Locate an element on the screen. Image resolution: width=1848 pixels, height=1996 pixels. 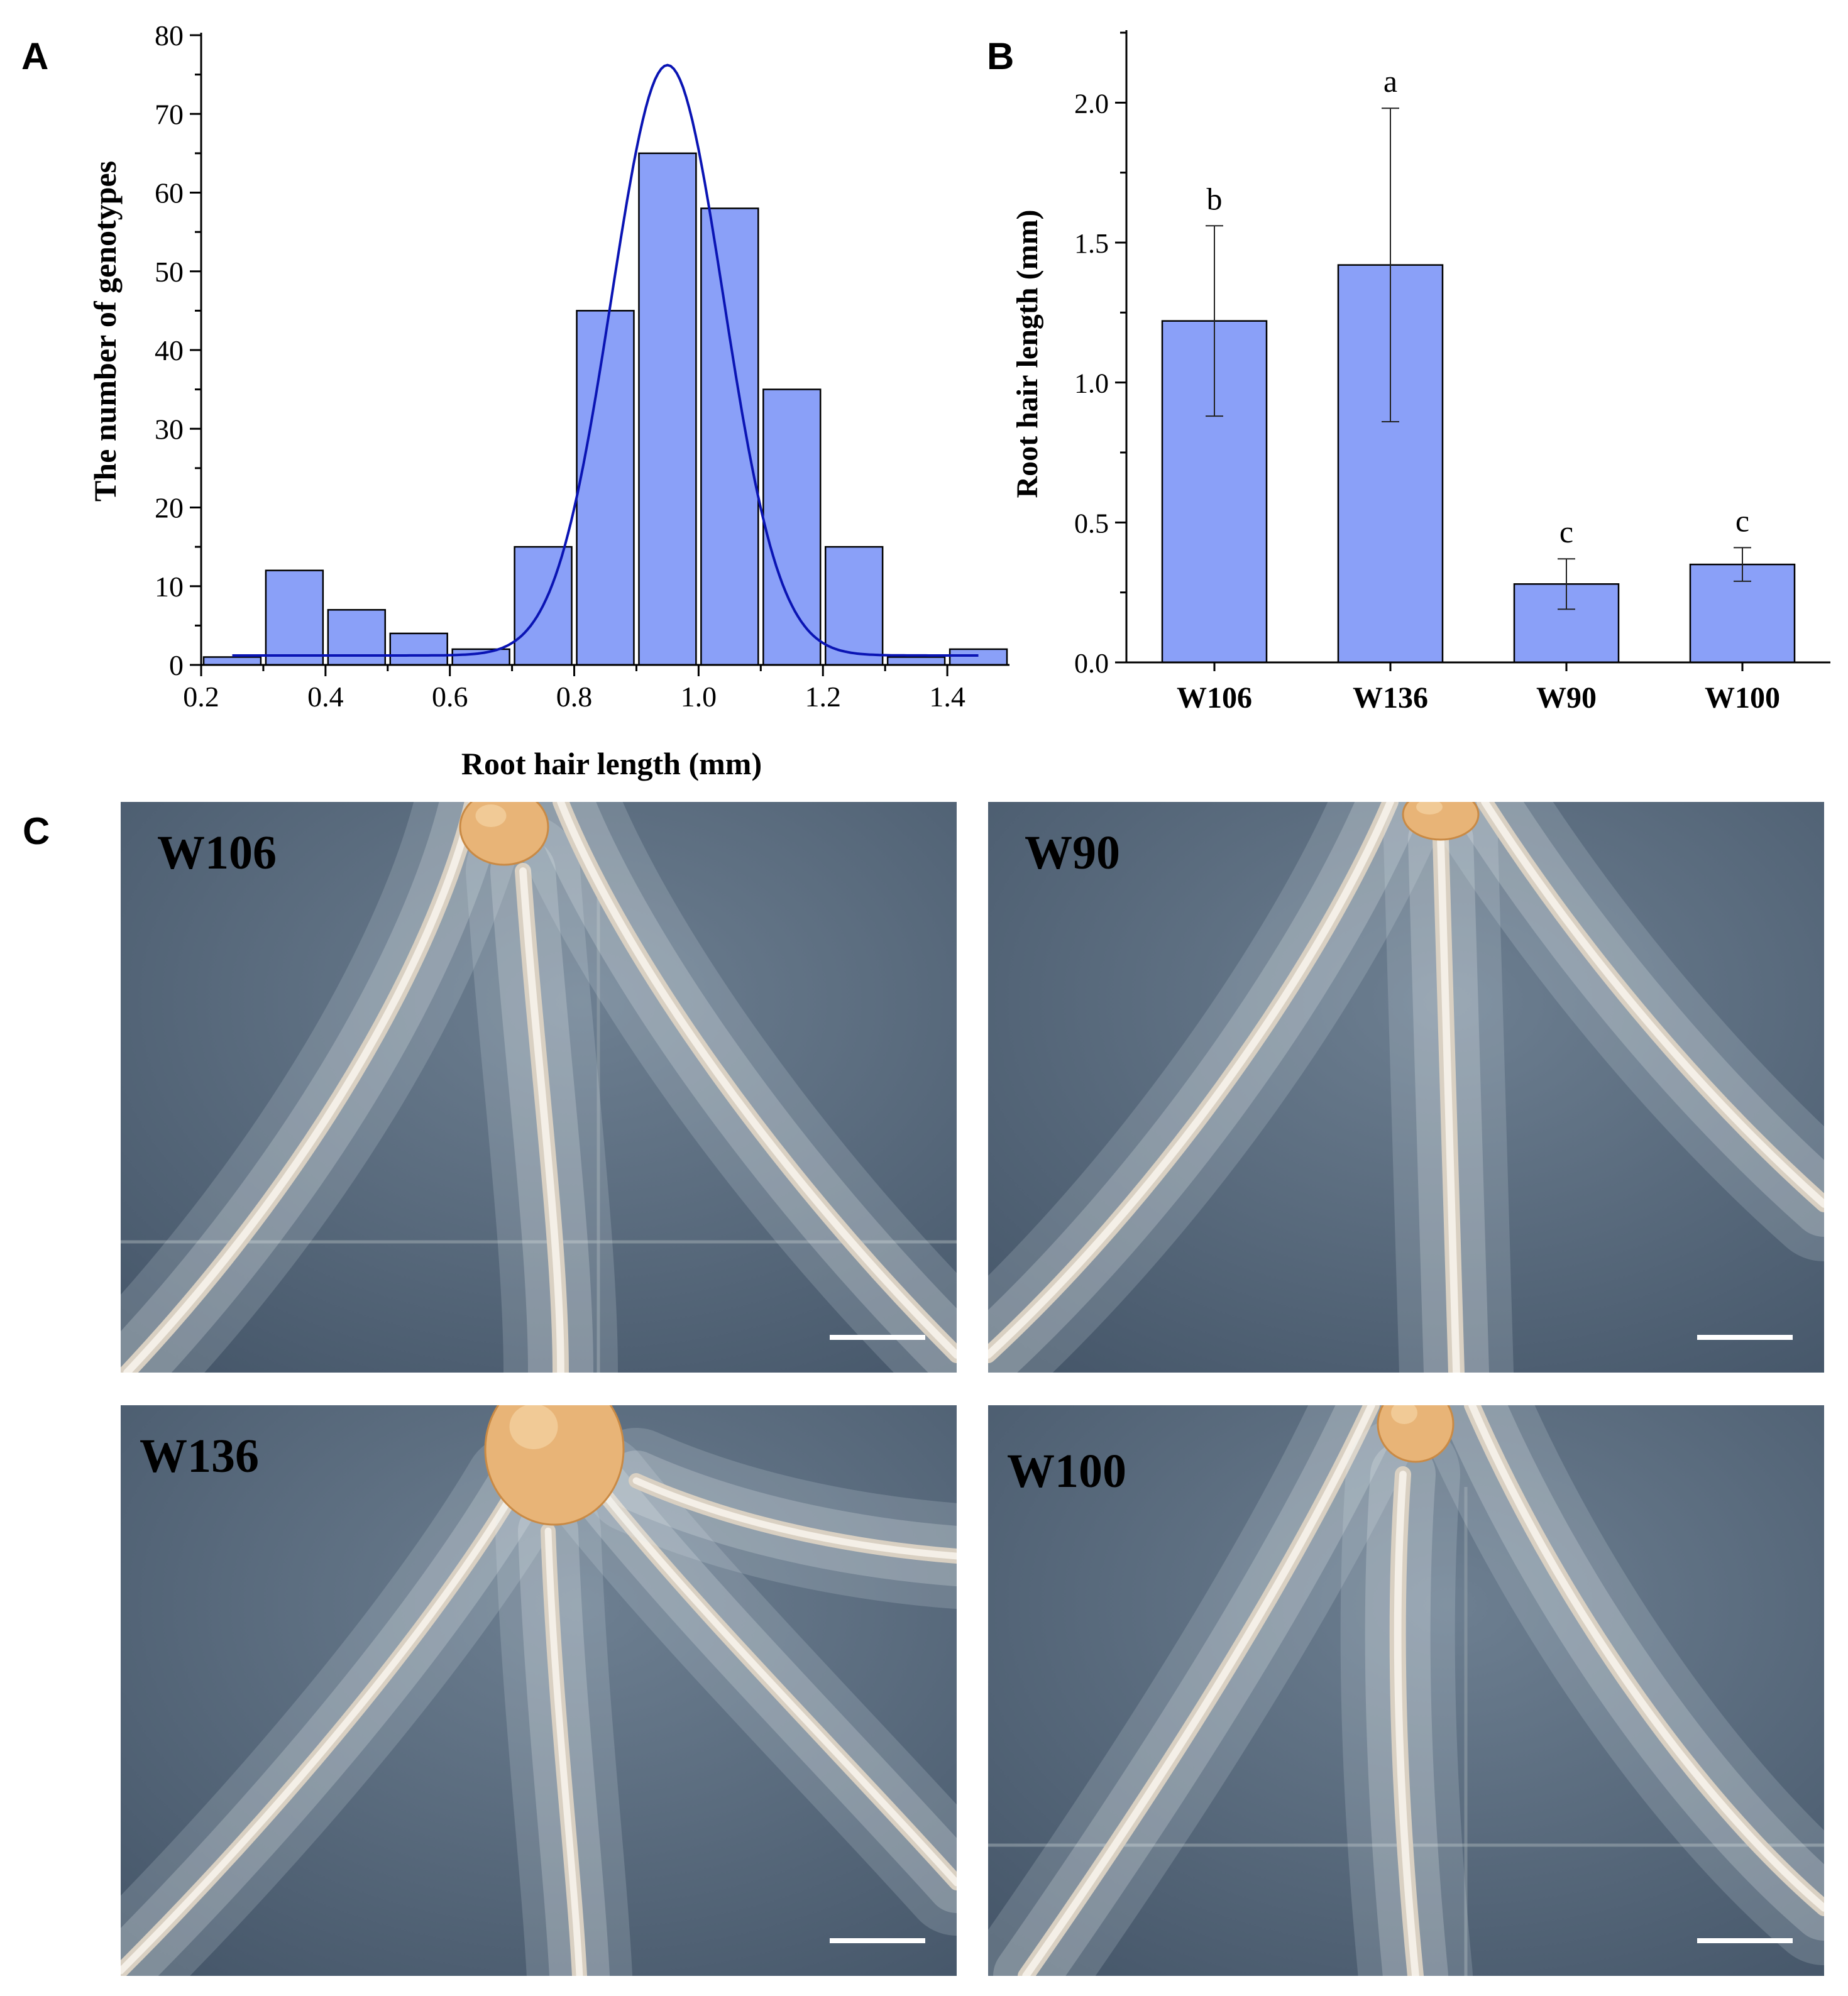
y-tick-label: 20 is located at coordinates (169, 508).